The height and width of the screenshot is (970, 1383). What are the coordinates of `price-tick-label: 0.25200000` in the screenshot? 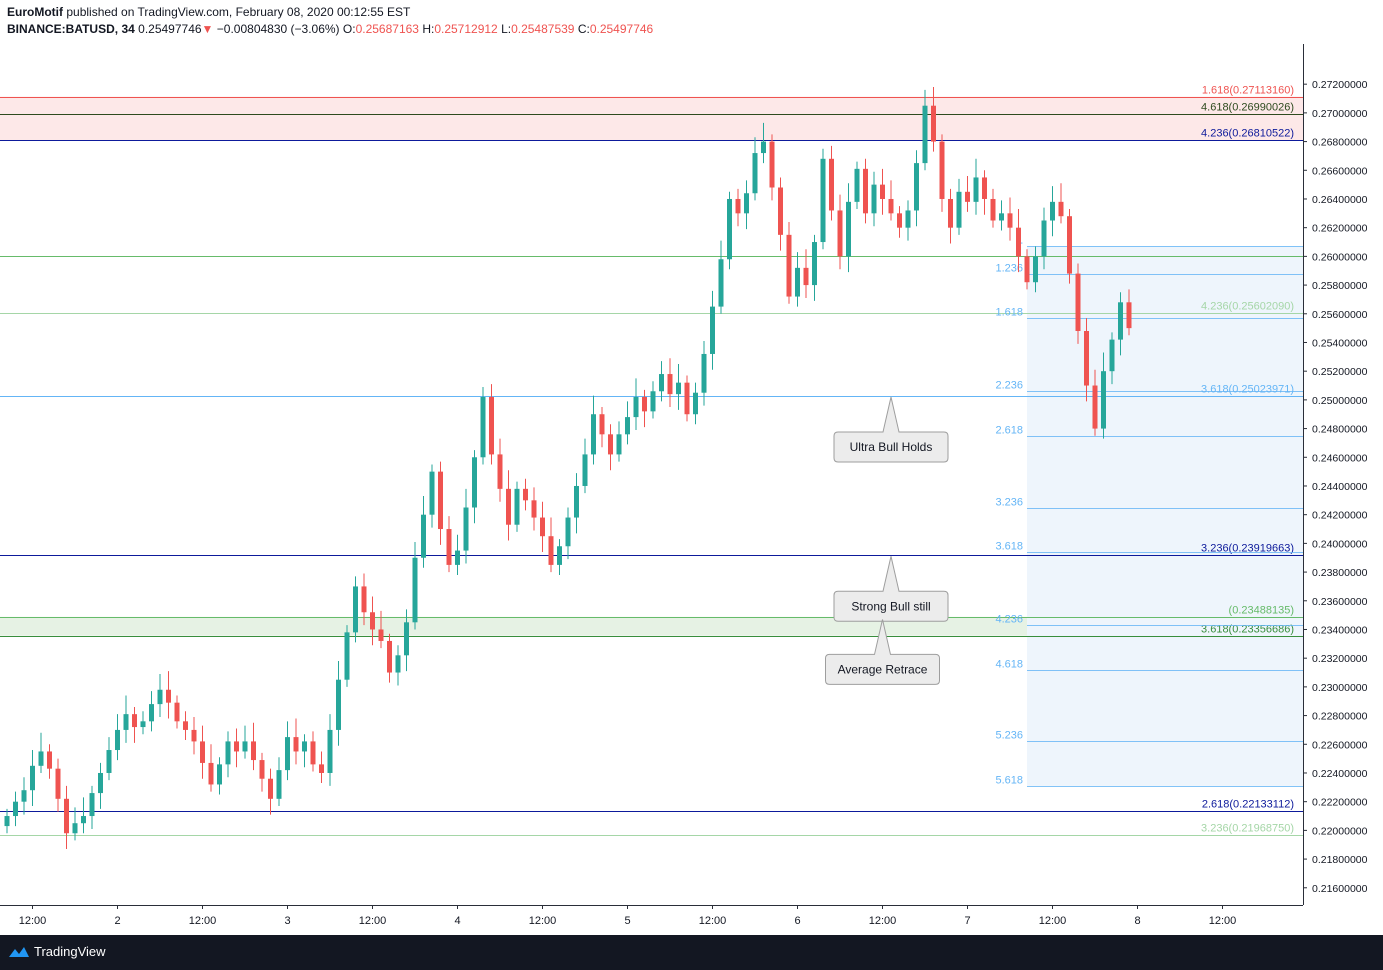 It's located at (1340, 372).